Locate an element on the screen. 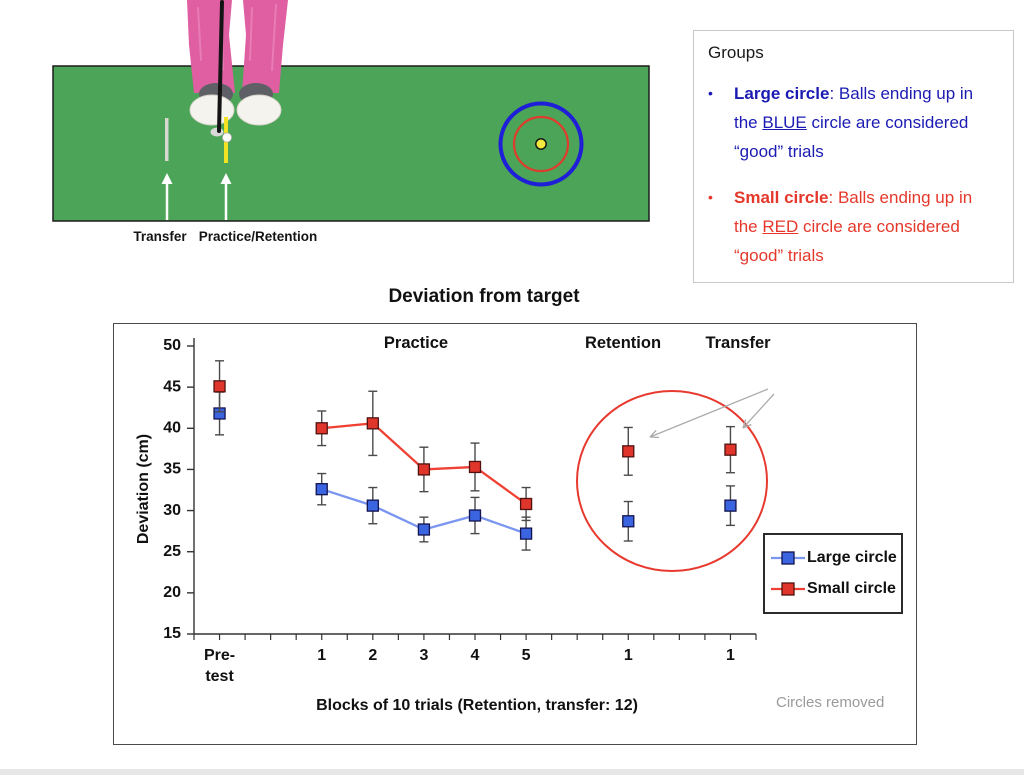 This screenshot has width=1024, height=775. target-blue-circle is located at coordinates (541, 144).